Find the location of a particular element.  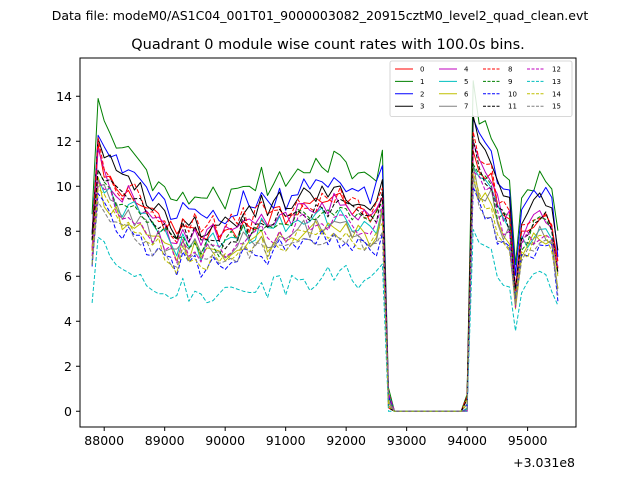

x-tick-label: 93000 is located at coordinates (407, 440).